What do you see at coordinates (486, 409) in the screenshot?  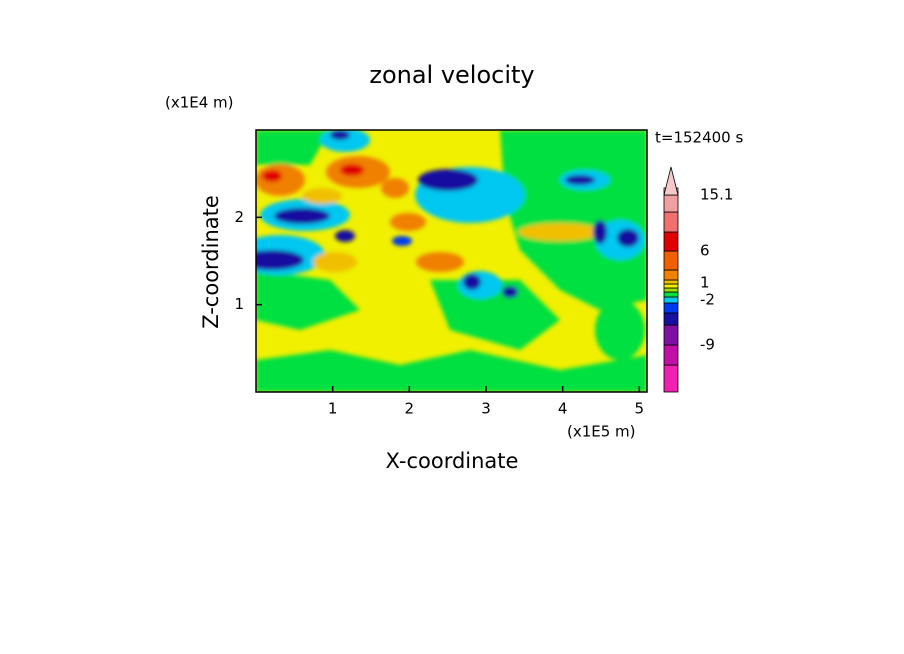 I see `x-tick-label: 3` at bounding box center [486, 409].